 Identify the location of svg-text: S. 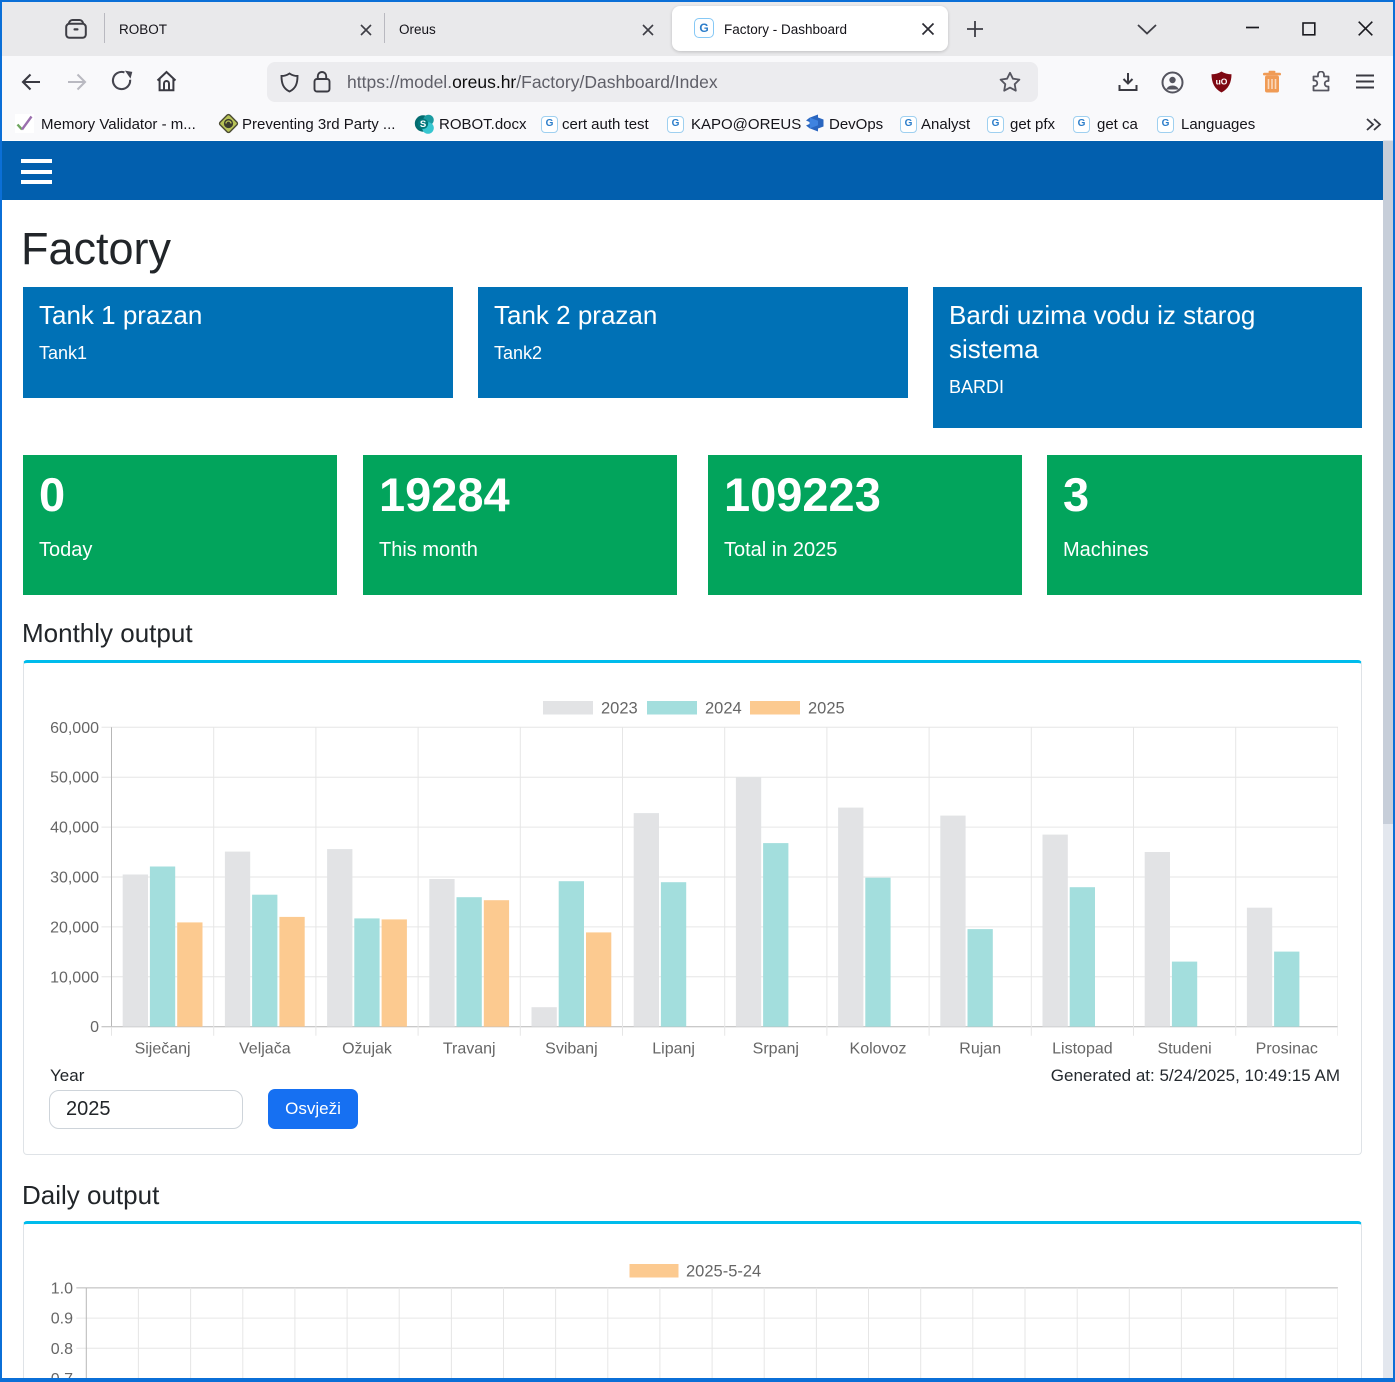
(423, 124).